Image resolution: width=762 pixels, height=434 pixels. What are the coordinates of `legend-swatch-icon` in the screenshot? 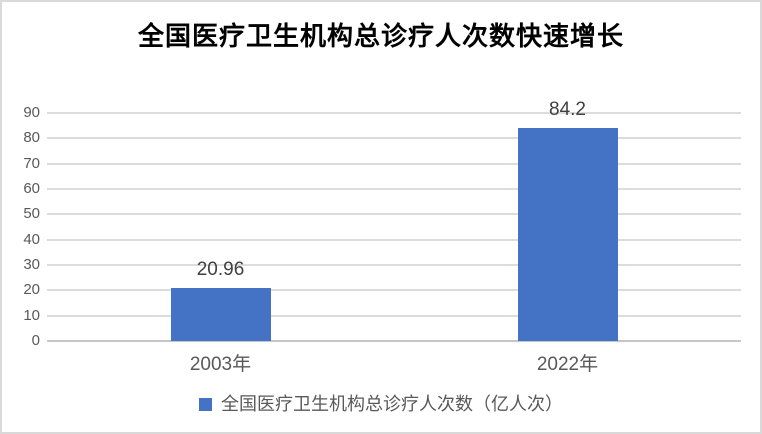 It's located at (205, 404).